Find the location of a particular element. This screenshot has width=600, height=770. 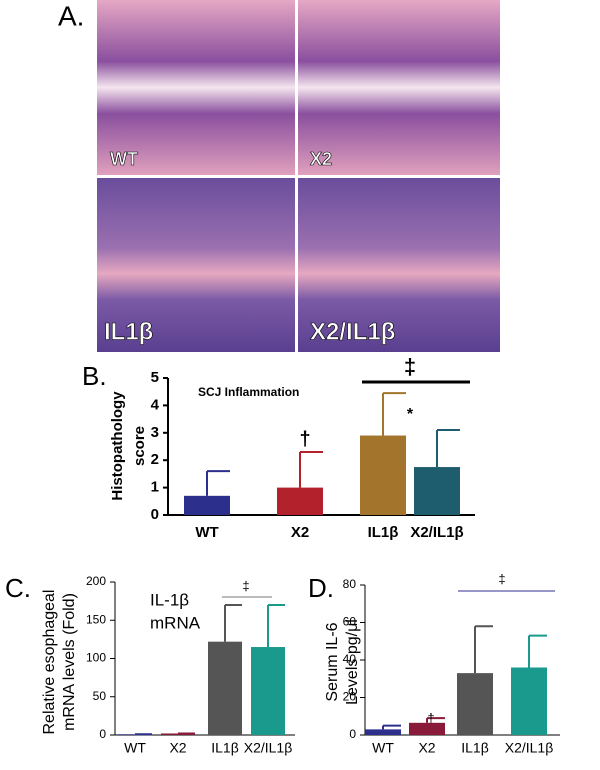

y-tick-label: 2 is located at coordinates (155, 459).